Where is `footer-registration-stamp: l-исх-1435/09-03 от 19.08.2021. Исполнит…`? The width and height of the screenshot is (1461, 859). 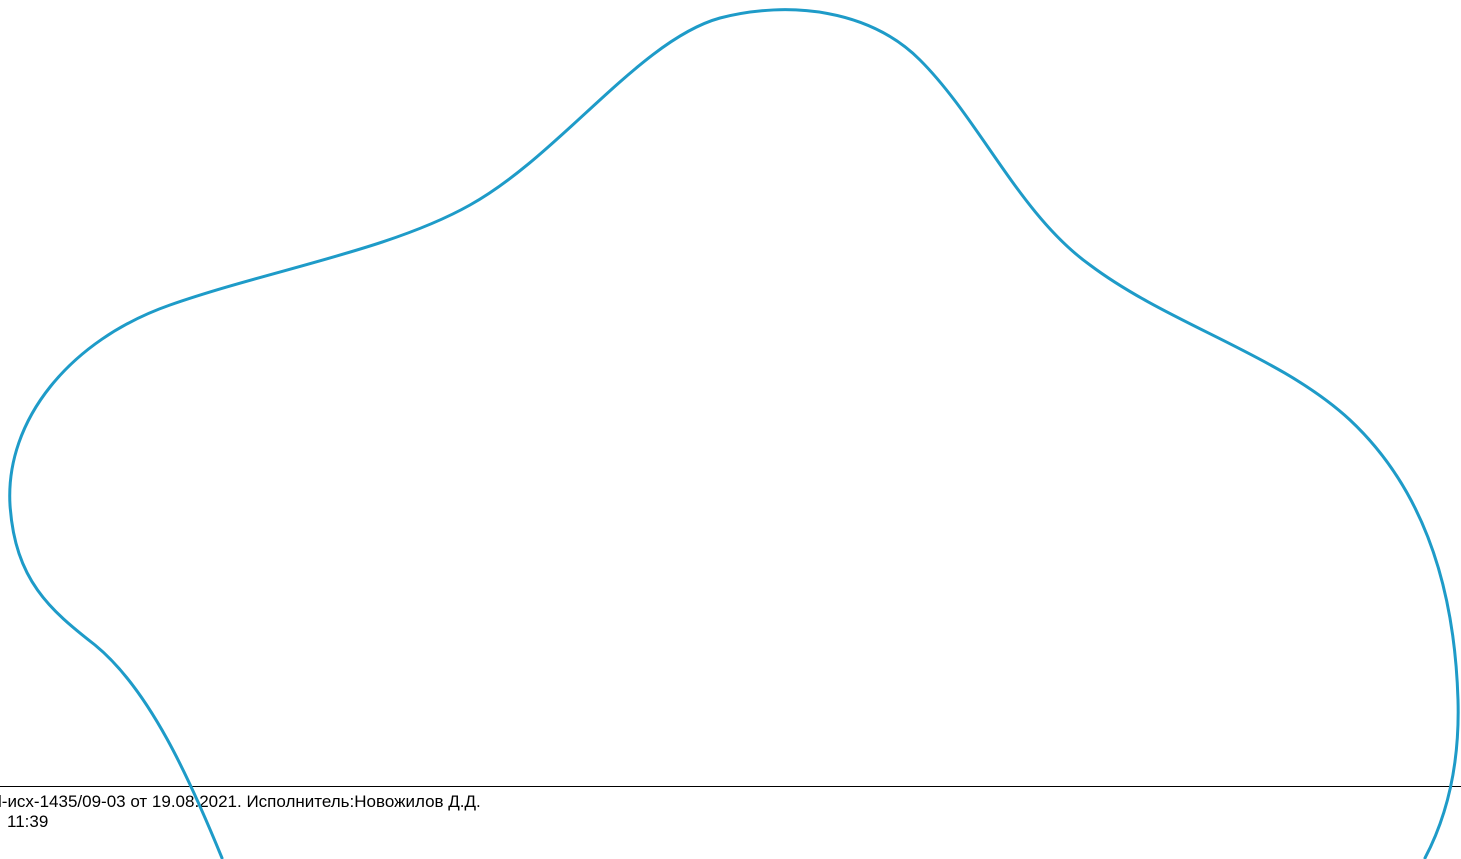 footer-registration-stamp: l-исх-1435/09-03 от 19.08.2021. Исполнит… is located at coordinates (240, 812).